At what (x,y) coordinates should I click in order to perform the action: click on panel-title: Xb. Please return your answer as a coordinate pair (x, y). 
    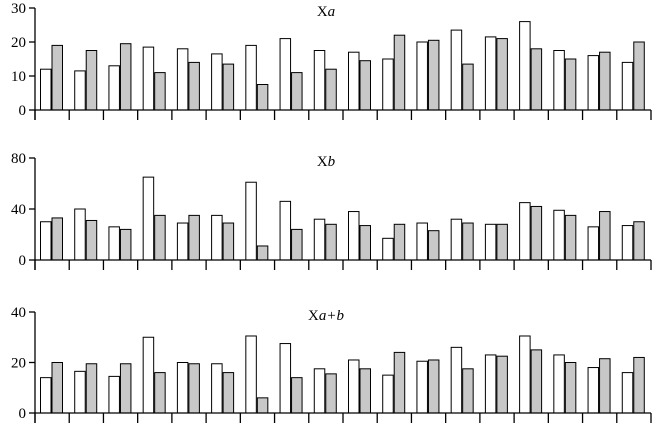
    Looking at the image, I should click on (326, 162).